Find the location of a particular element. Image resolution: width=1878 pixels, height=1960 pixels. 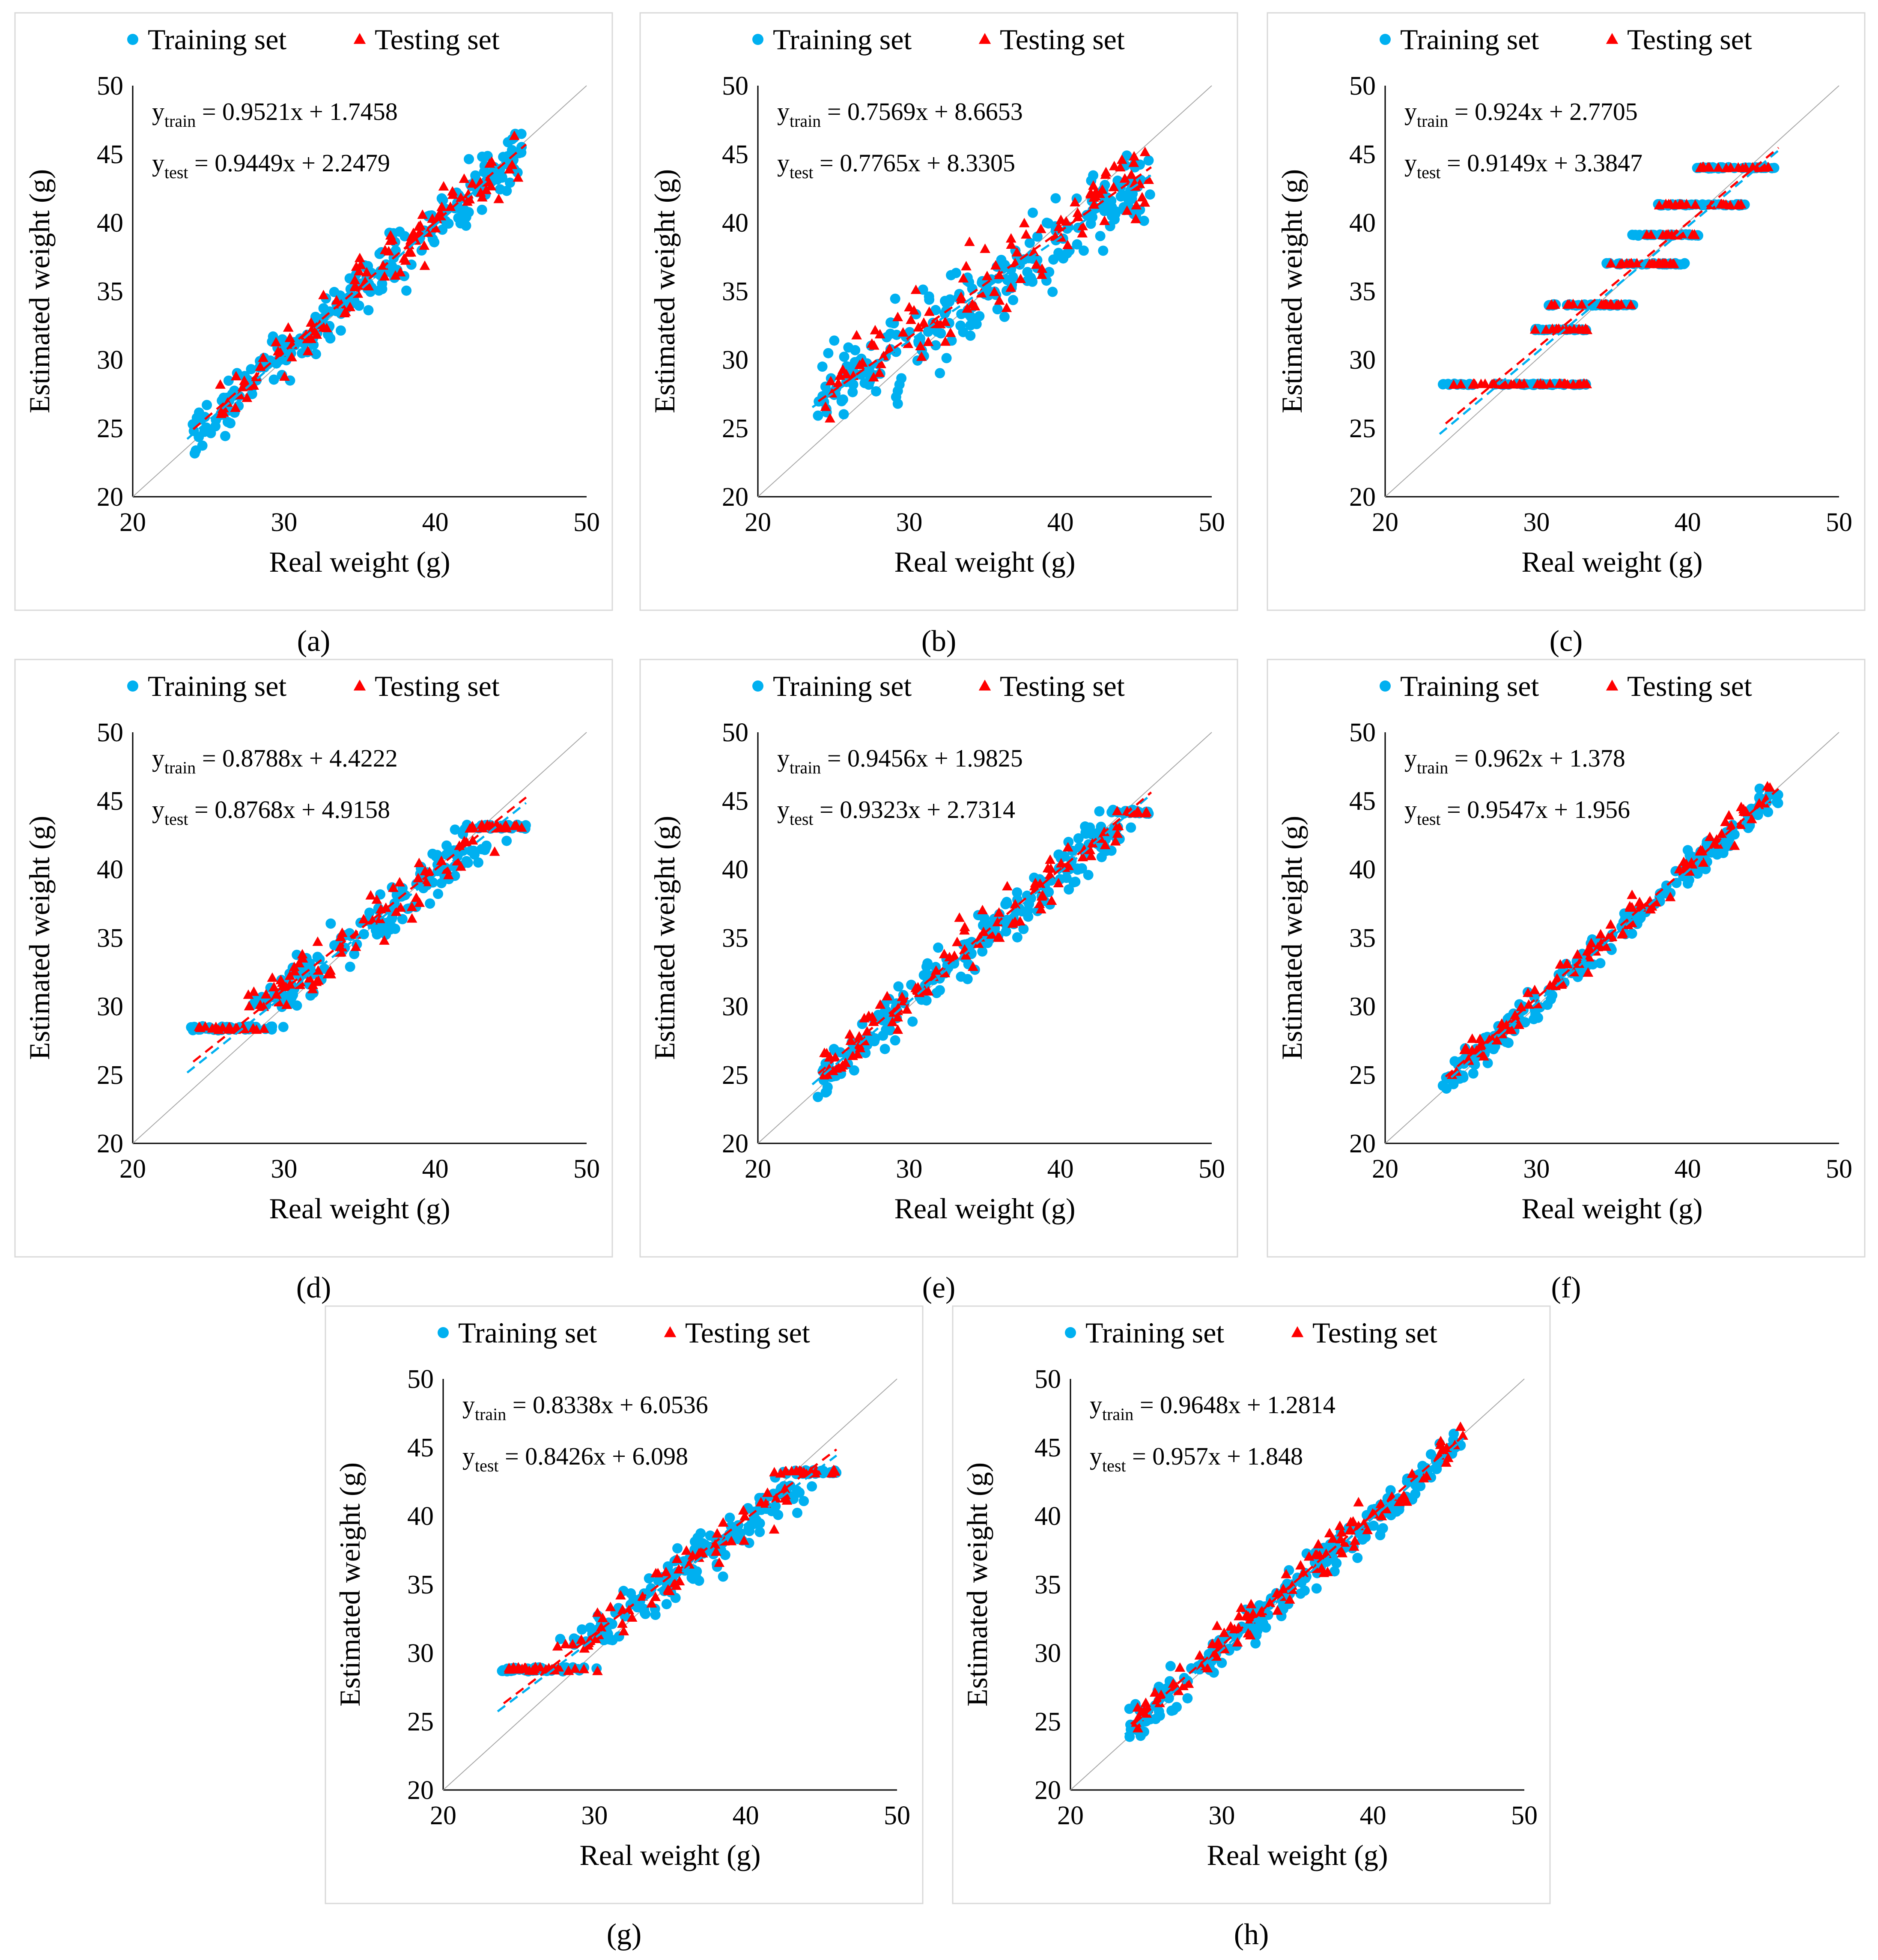

train-equation: ytrain = 0.7569x + 8.6653 is located at coordinates (900, 114).